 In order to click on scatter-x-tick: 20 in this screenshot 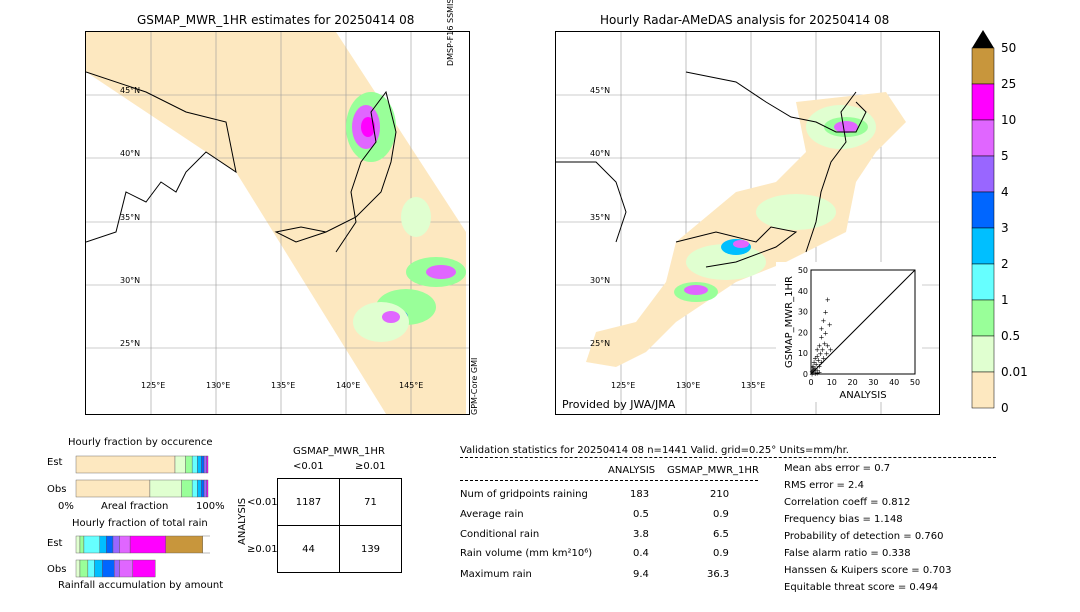, I will do `click(853, 382)`.